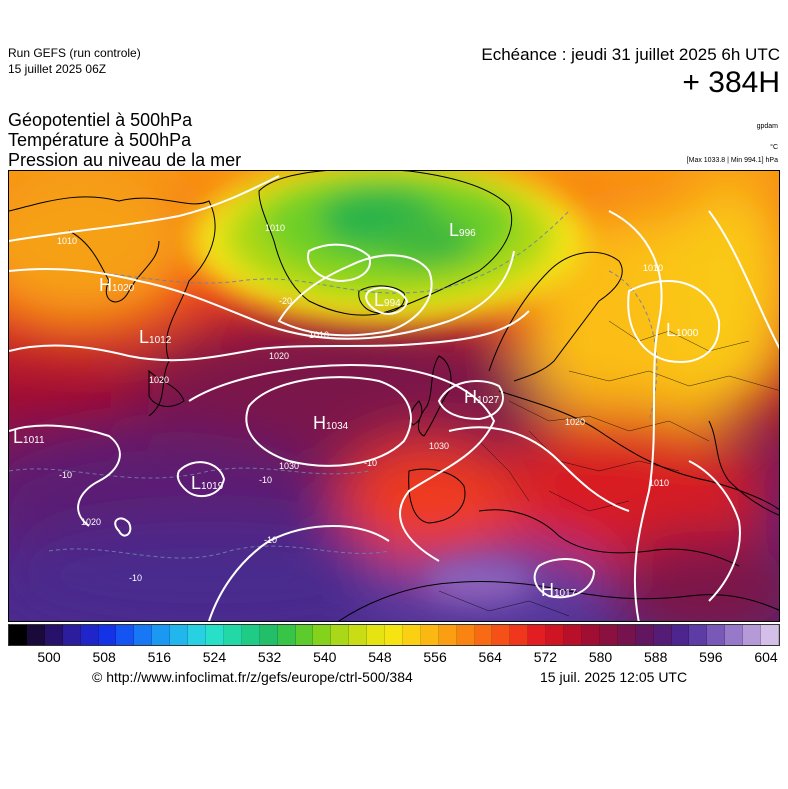  Describe the element at coordinates (559, 590) in the screenshot. I see `pressure-center-libya: H1017` at that location.